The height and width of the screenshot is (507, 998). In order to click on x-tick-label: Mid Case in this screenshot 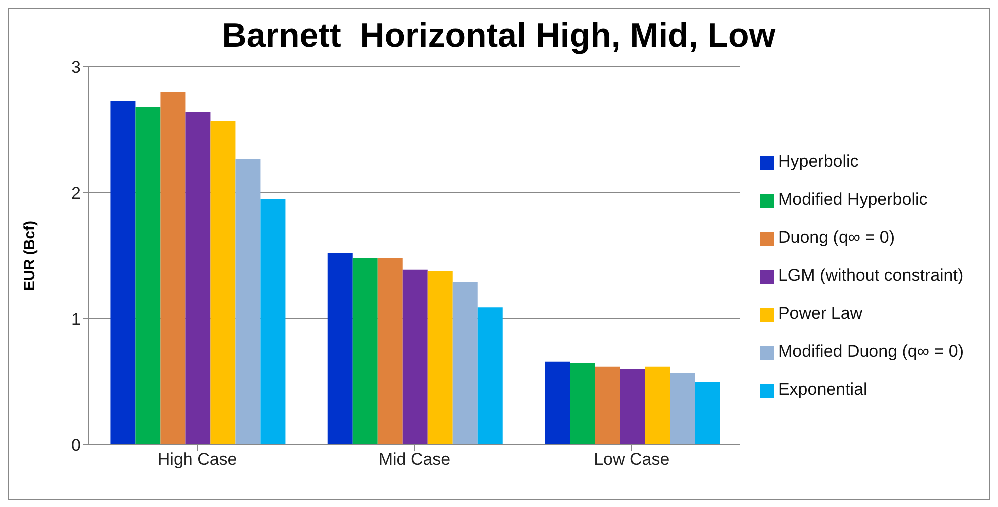, I will do `click(414, 460)`.